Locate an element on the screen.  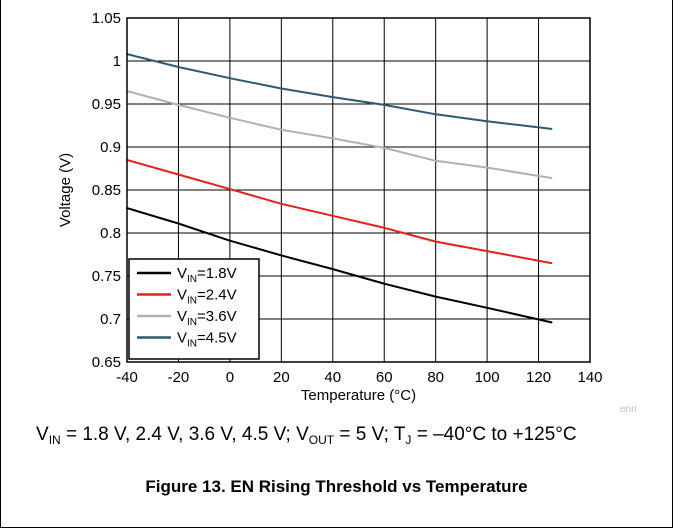
y-tick-label: 0.9 is located at coordinates (110, 147).